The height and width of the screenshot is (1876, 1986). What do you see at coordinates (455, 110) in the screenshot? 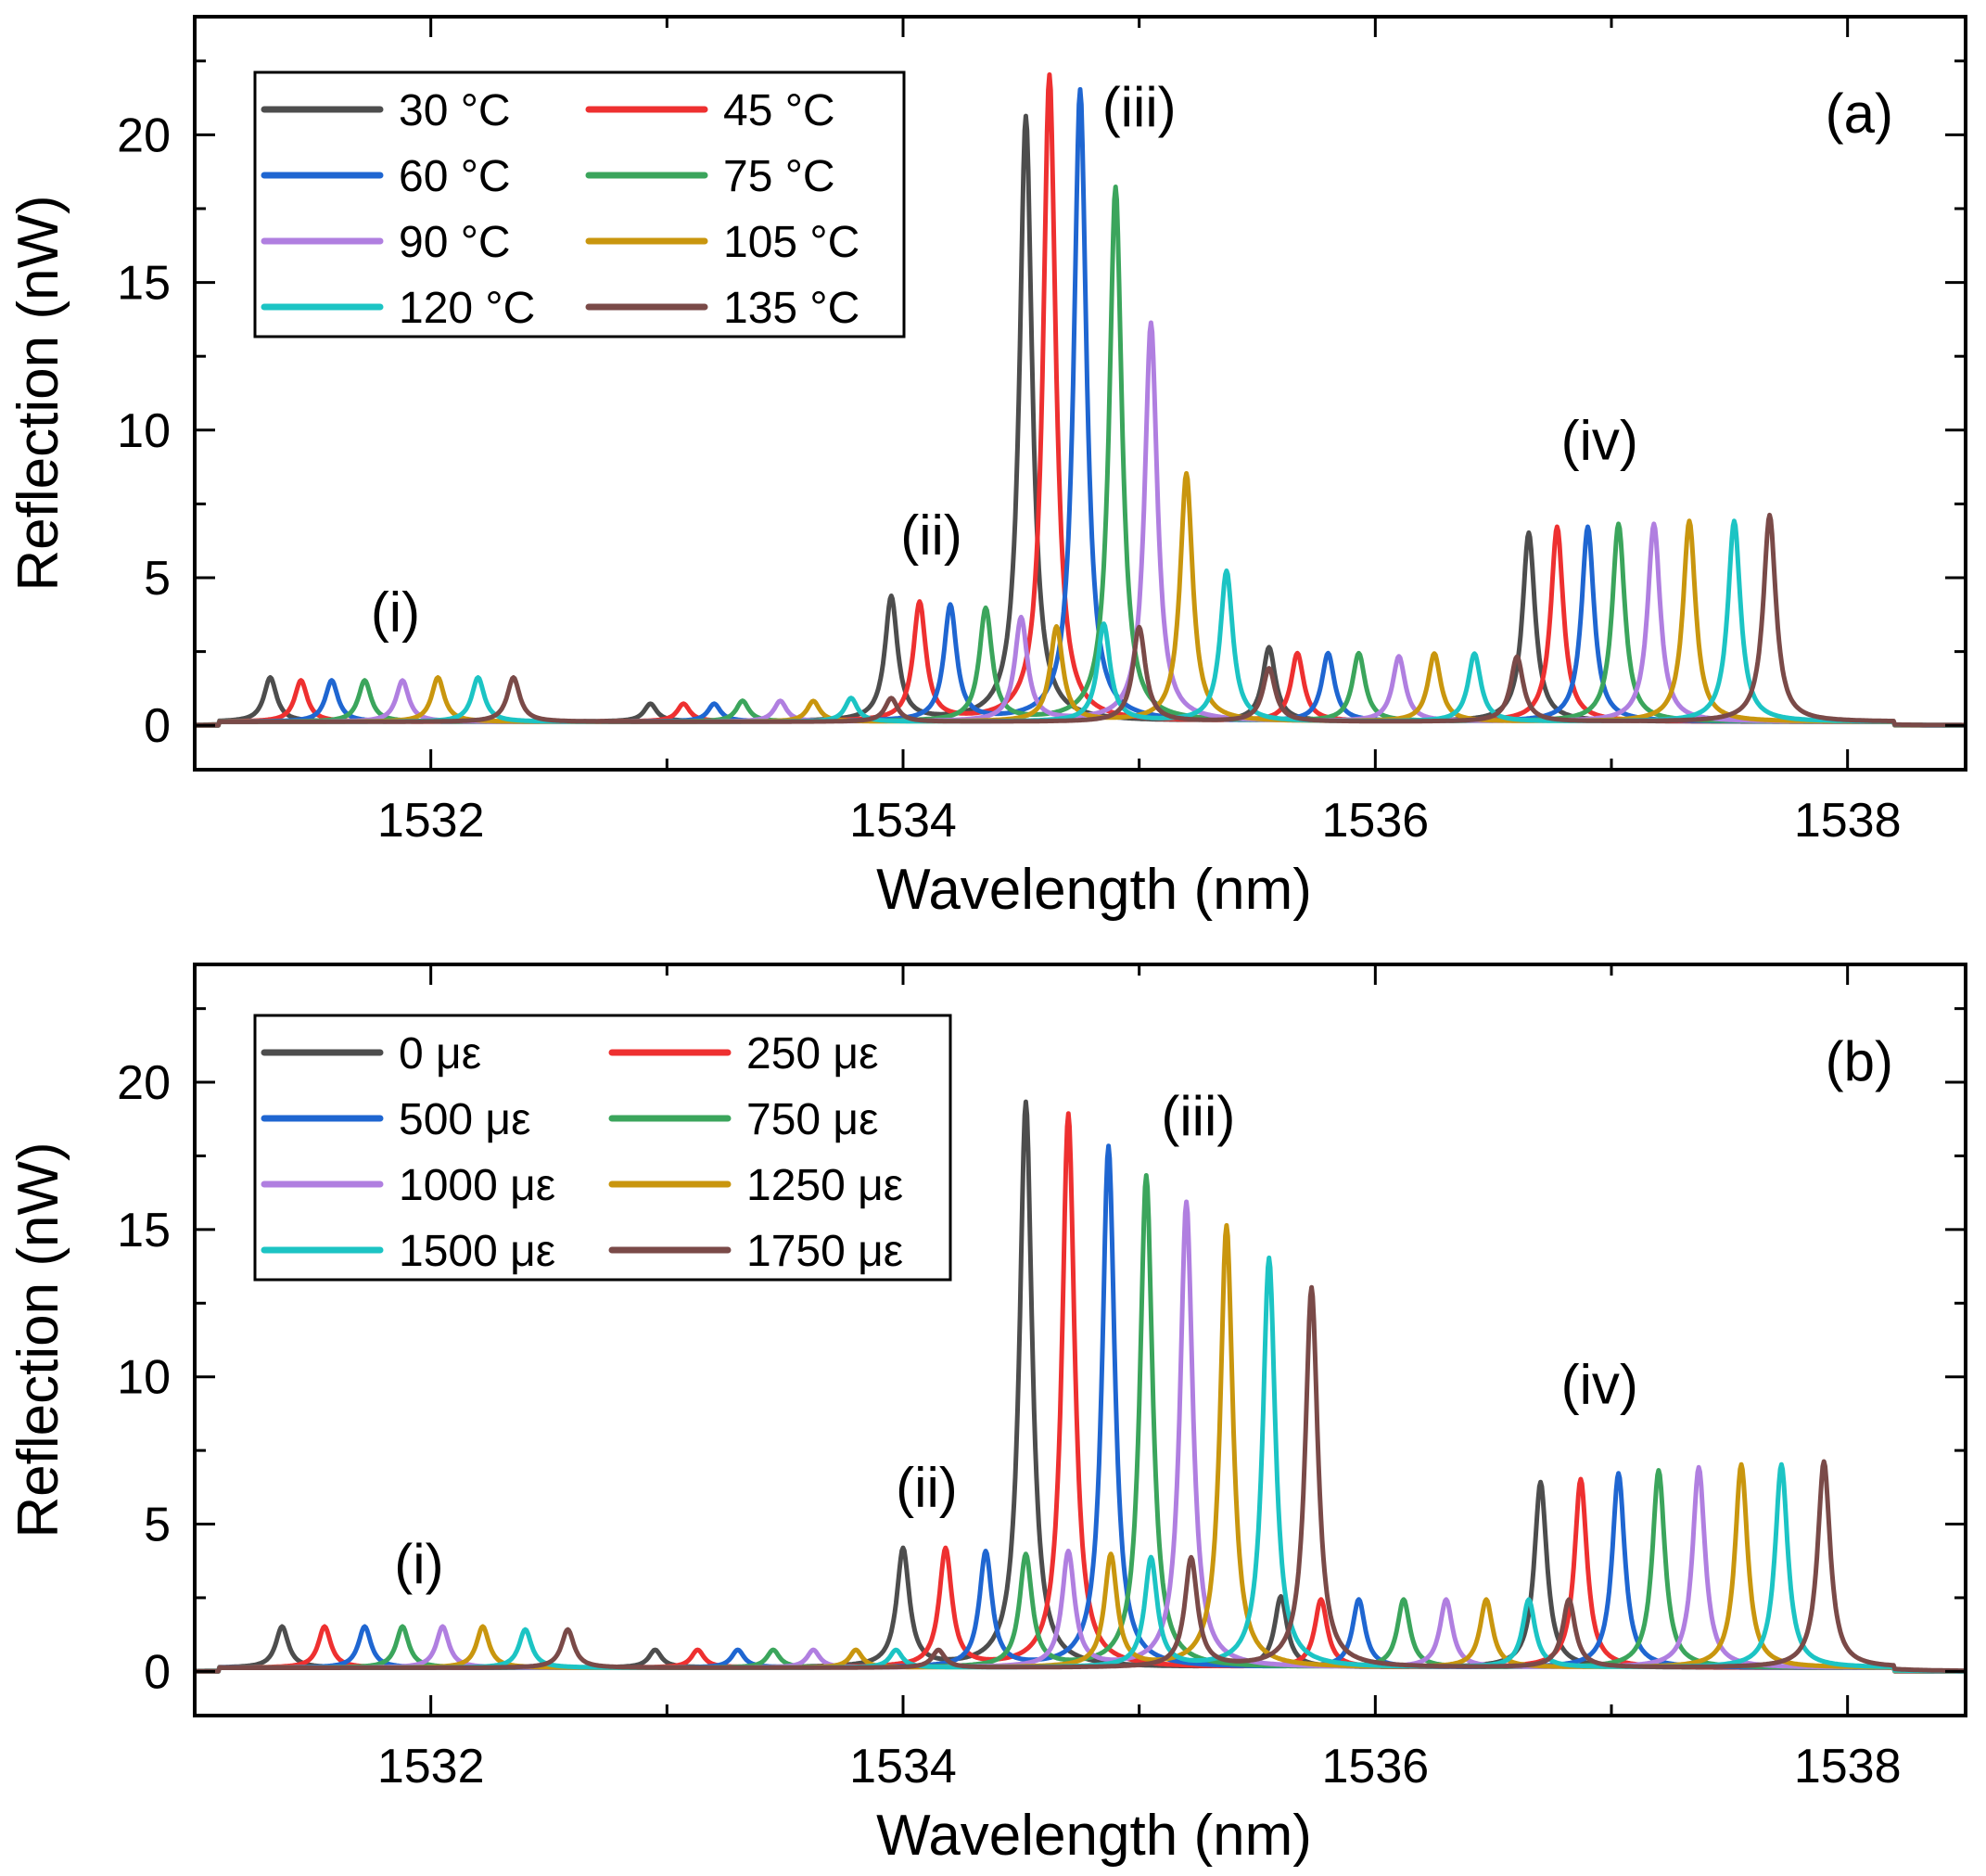
I see `legend-label: 30 °C` at bounding box center [455, 110].